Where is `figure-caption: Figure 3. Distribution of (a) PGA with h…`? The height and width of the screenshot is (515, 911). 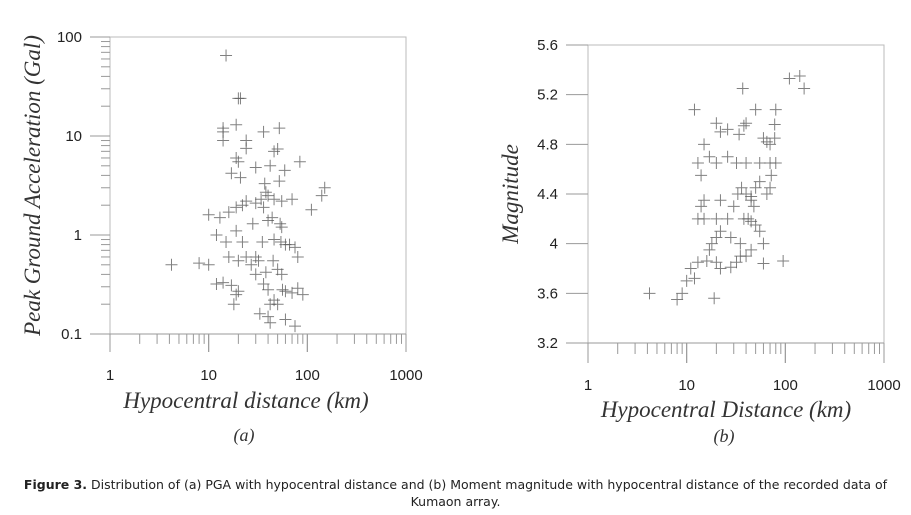 figure-caption: Figure 3. Distribution of (a) PGA with h… is located at coordinates (455, 493).